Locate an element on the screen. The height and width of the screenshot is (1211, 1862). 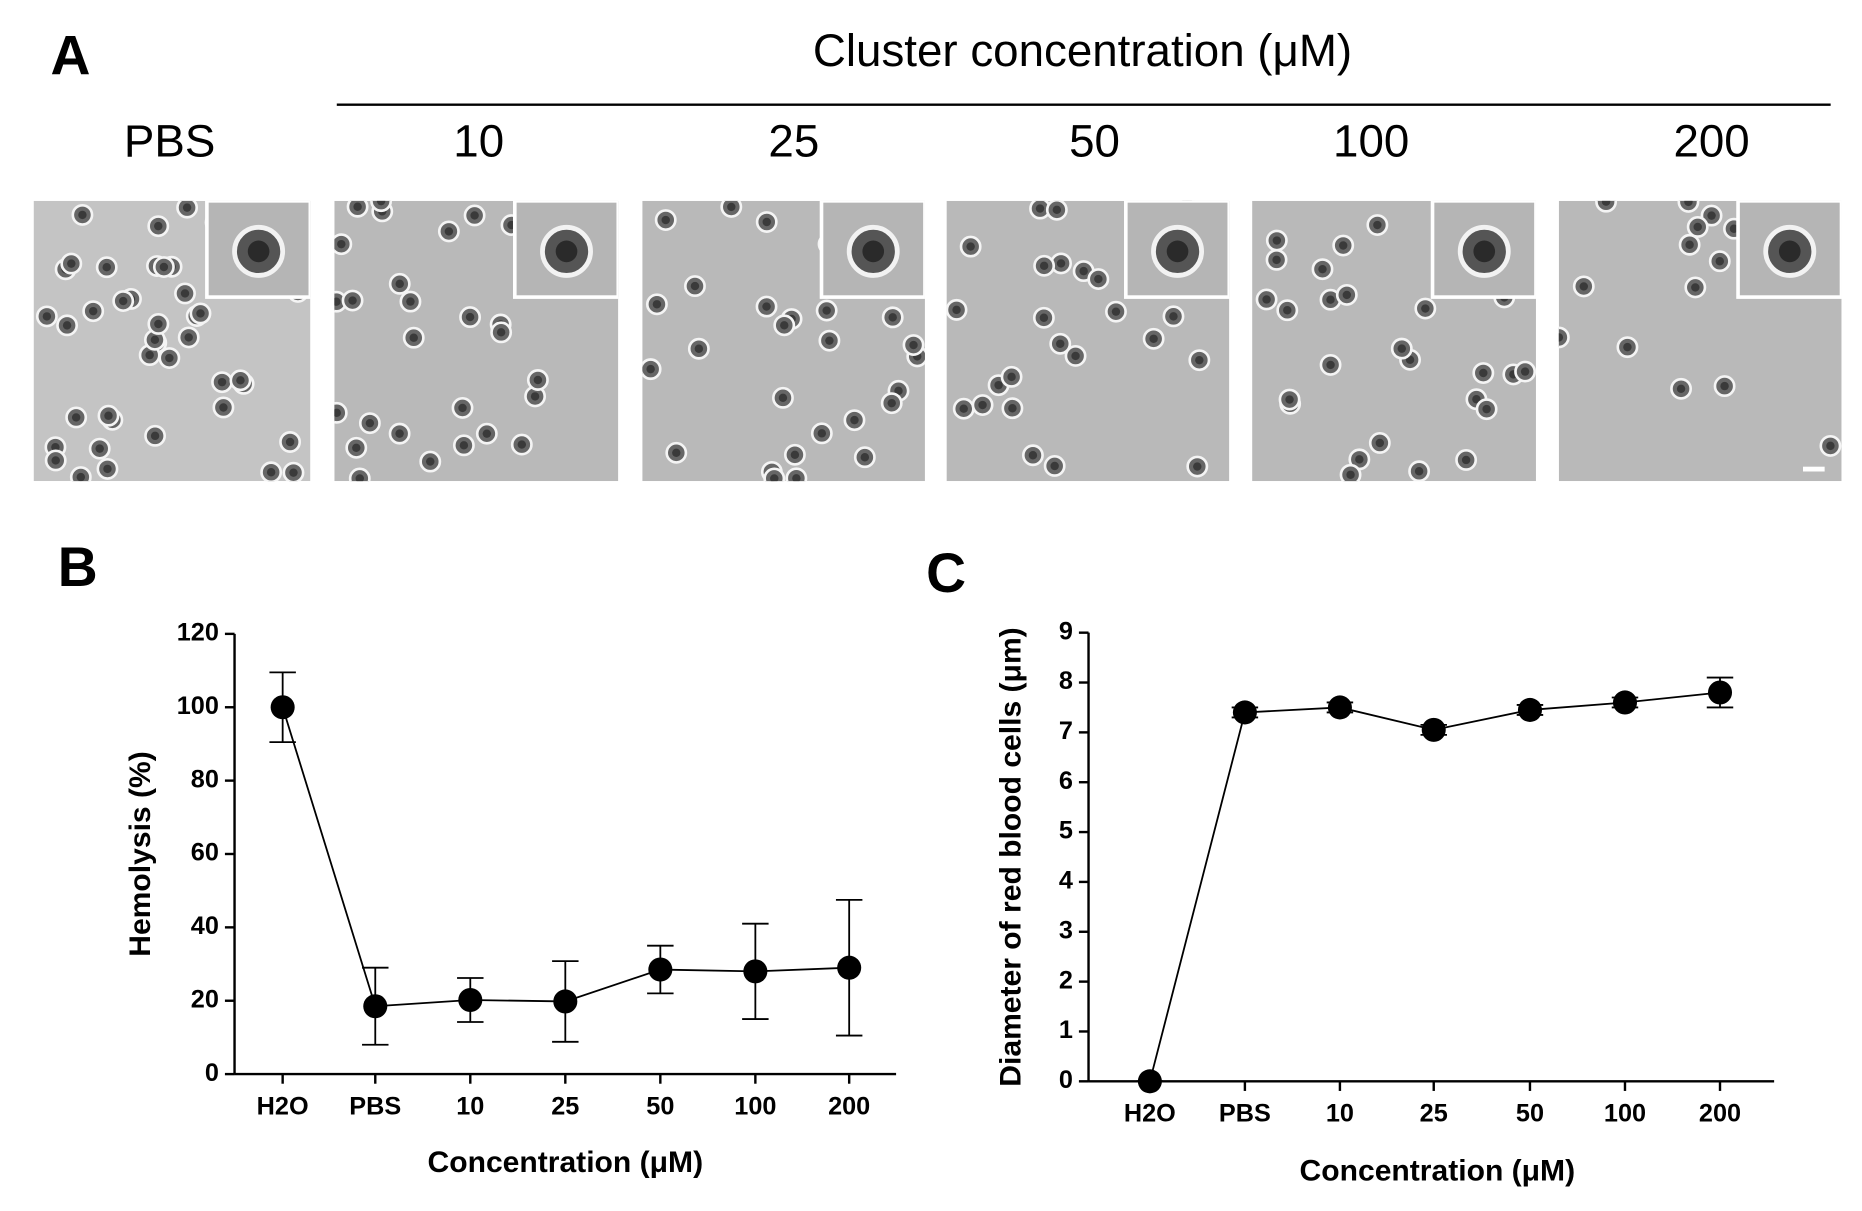
x-tick-label: 50 is located at coordinates (660, 1106).